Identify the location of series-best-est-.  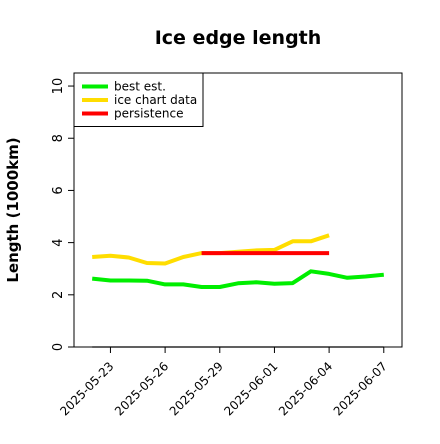
(238, 279).